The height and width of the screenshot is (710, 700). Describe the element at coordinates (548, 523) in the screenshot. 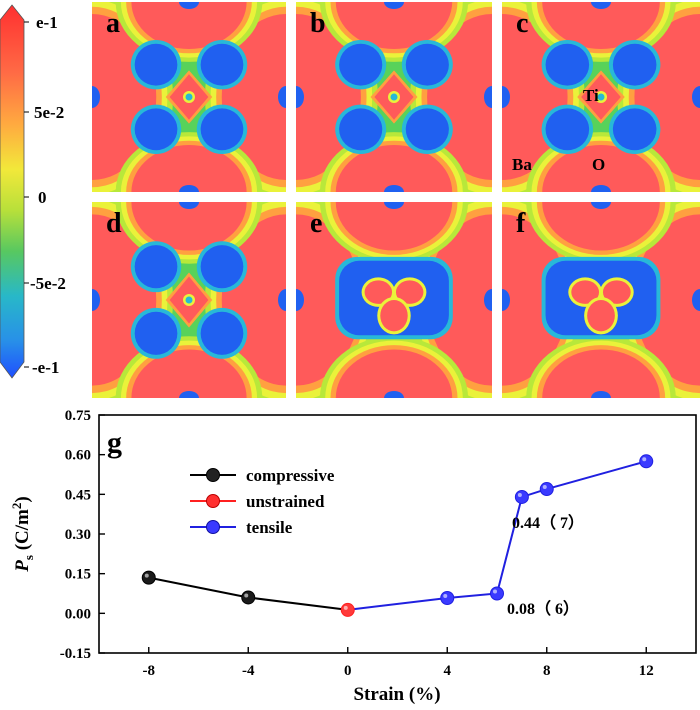

I see `annotation-label: 0.44（ 7）` at that location.